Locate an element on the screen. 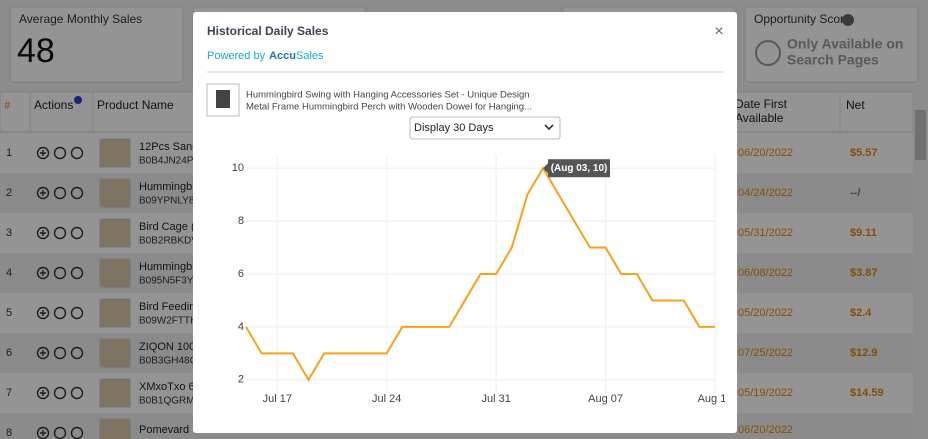 The image size is (928, 439). notice-dot is located at coordinates (78, 100).